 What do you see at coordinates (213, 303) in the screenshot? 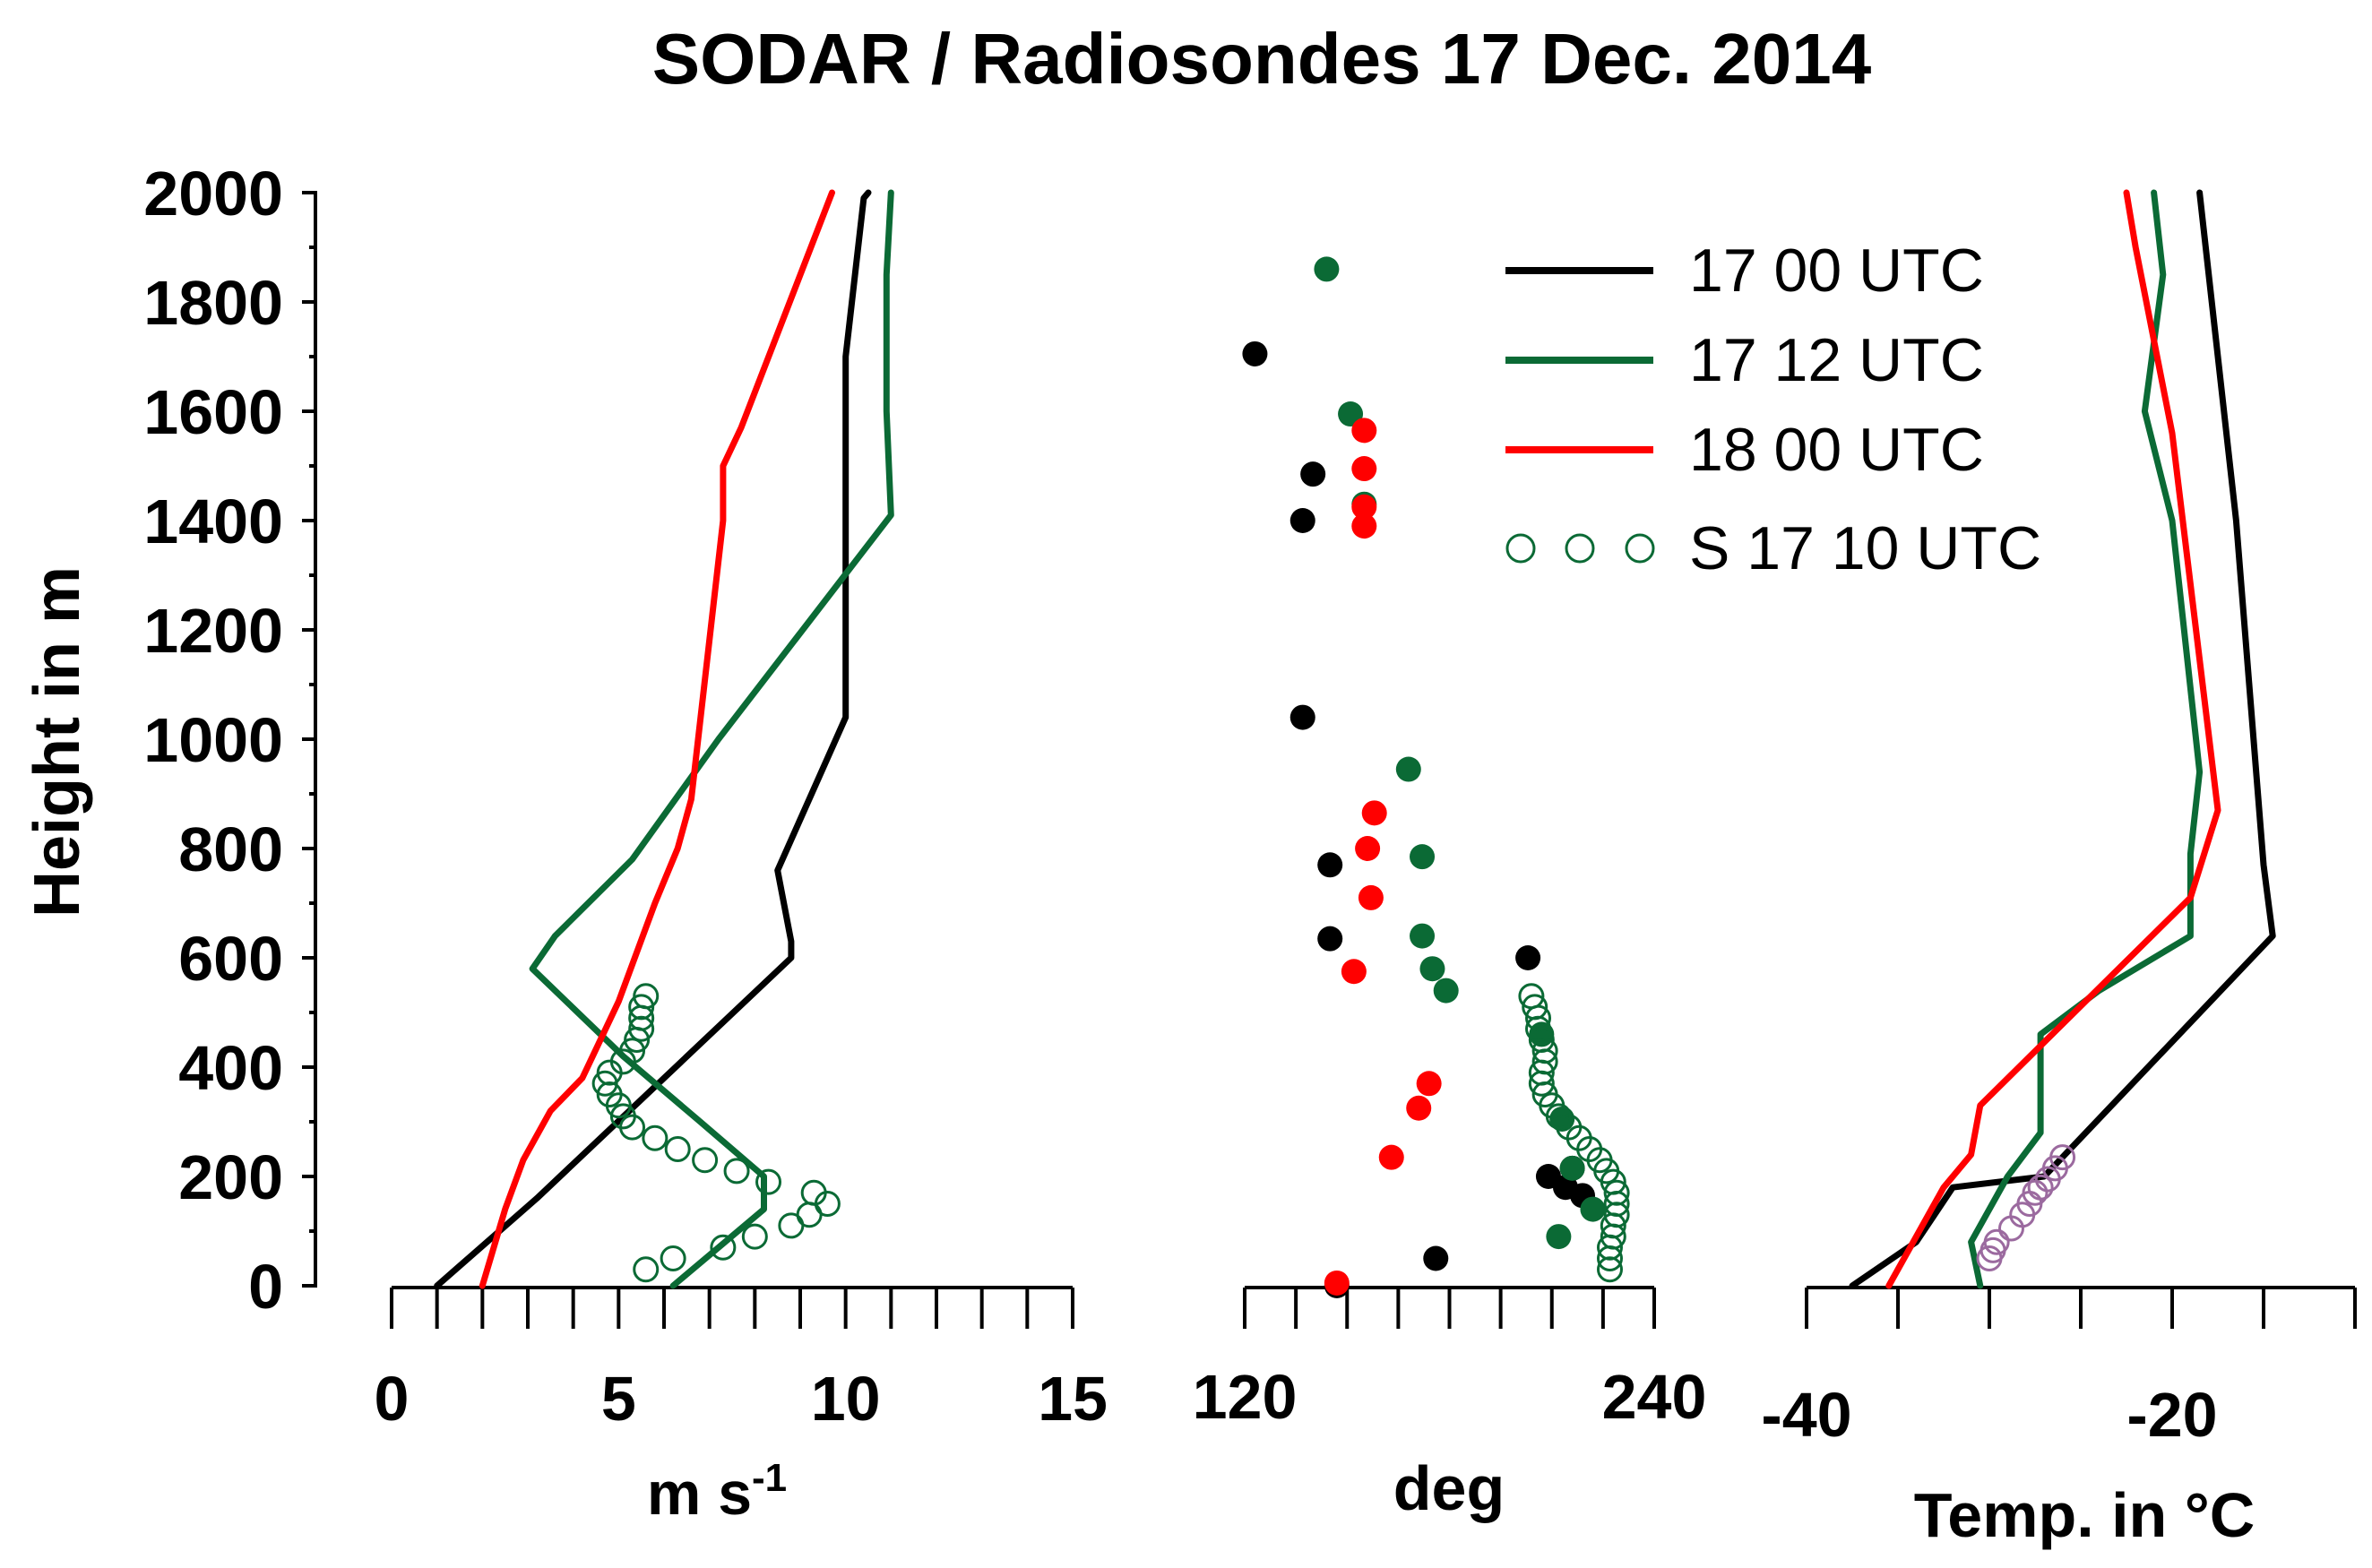
I see `y-tick-label: 1800` at bounding box center [213, 303].